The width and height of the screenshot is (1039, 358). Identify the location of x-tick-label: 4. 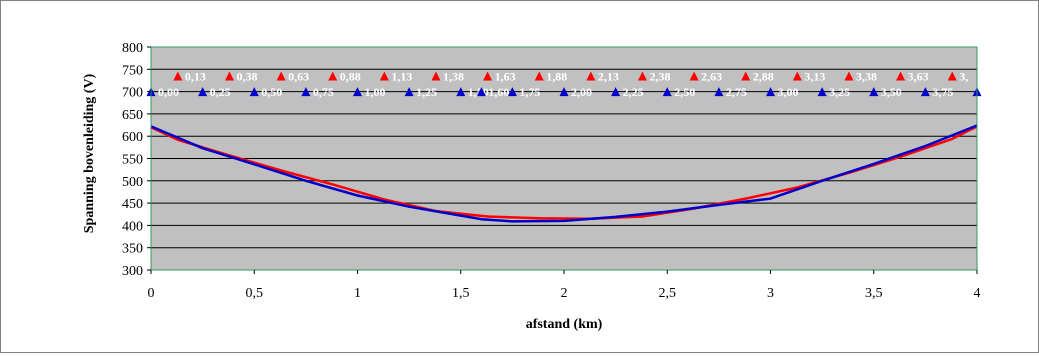
(977, 293).